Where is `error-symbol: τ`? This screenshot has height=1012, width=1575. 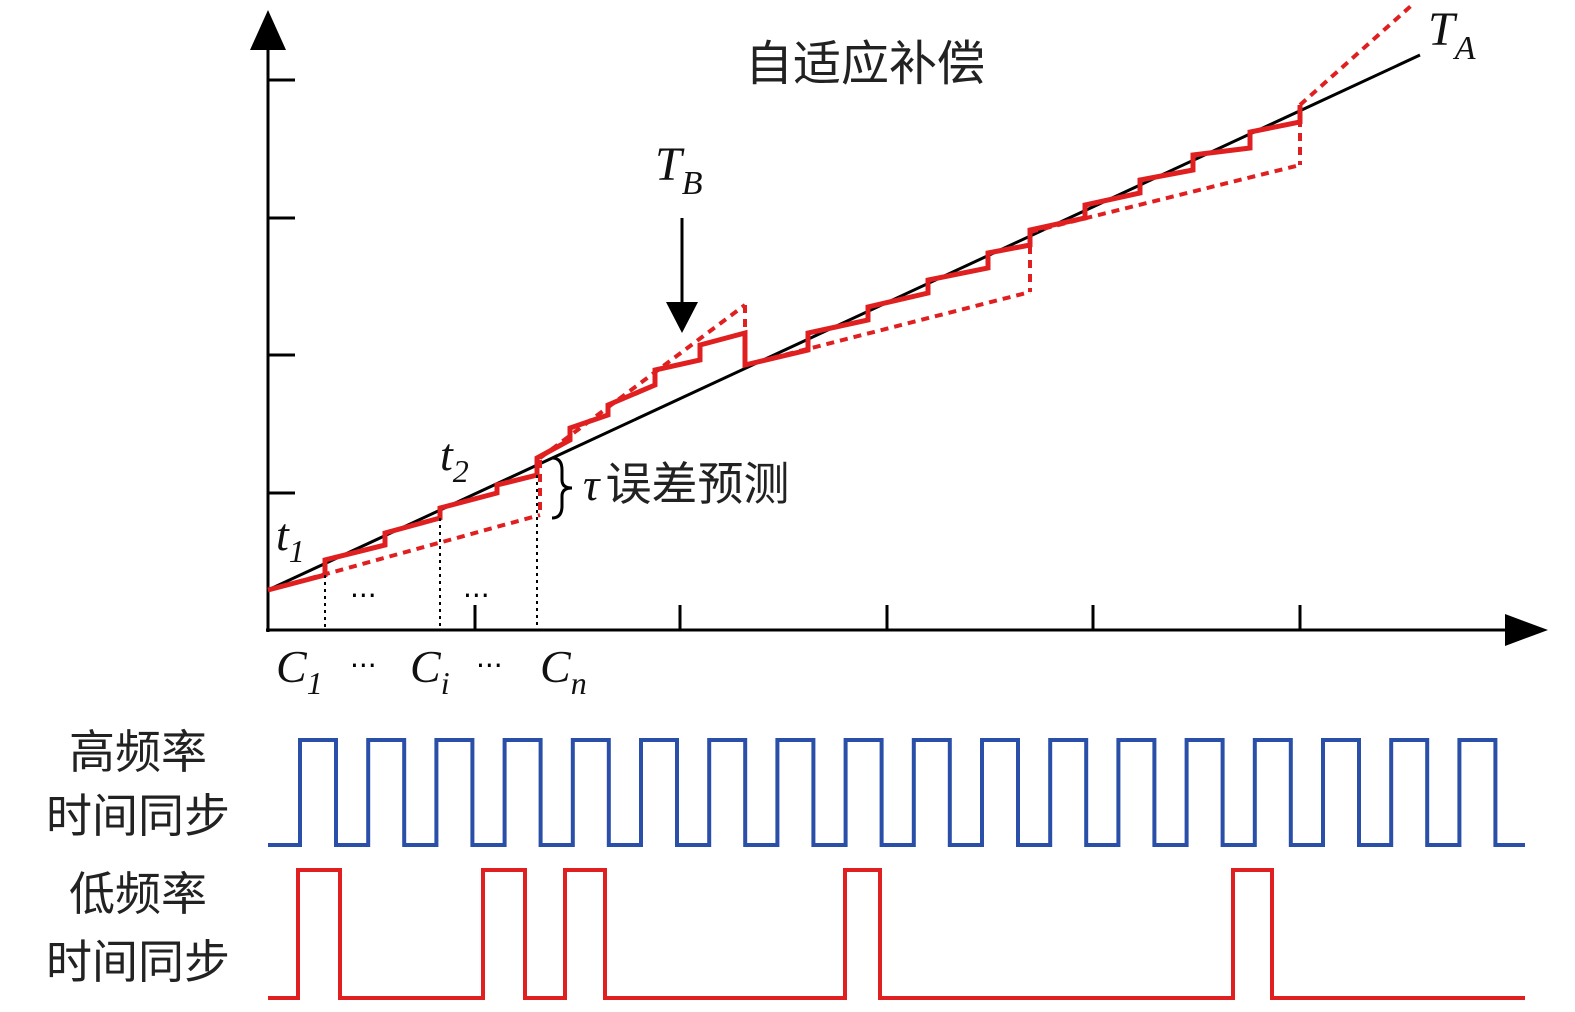 error-symbol: τ is located at coordinates (592, 484).